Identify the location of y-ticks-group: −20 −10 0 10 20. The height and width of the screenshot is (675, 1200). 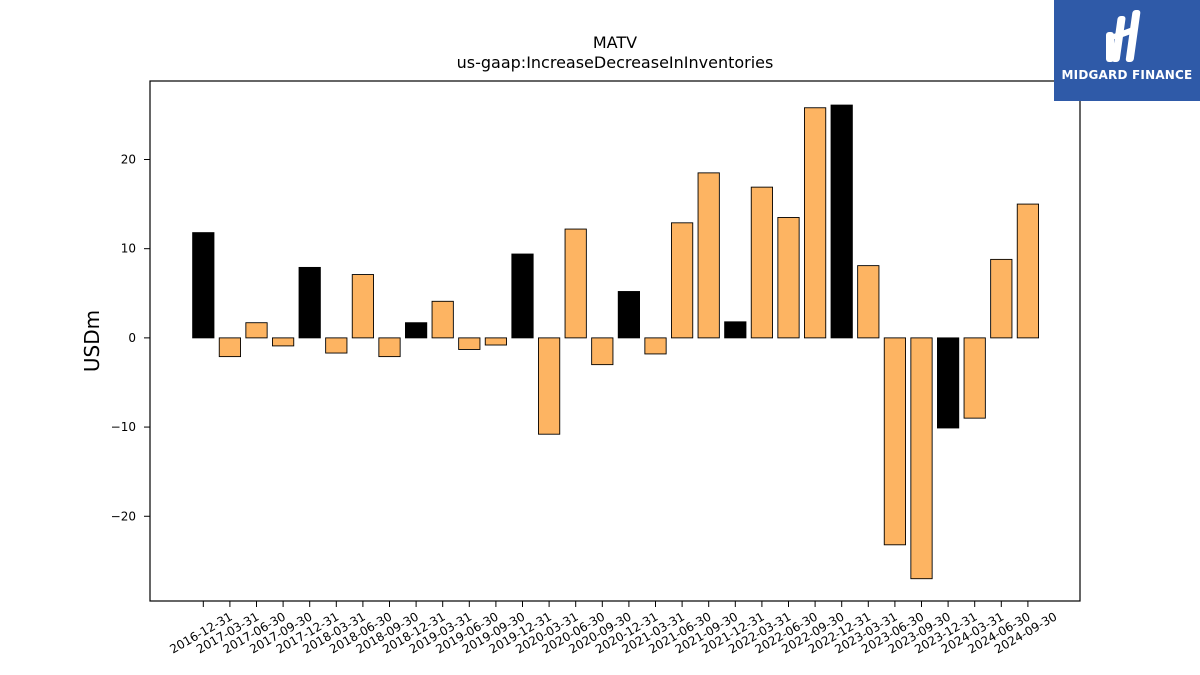
(130, 337).